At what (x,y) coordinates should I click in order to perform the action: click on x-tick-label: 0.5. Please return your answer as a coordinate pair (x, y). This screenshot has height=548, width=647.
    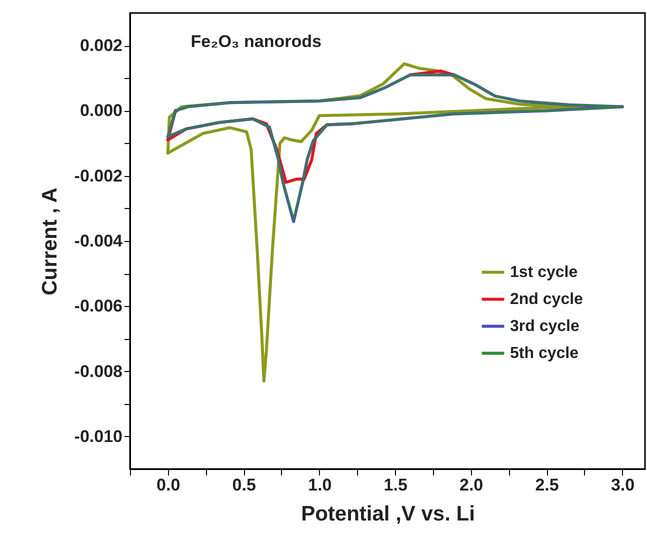
    Looking at the image, I should click on (244, 485).